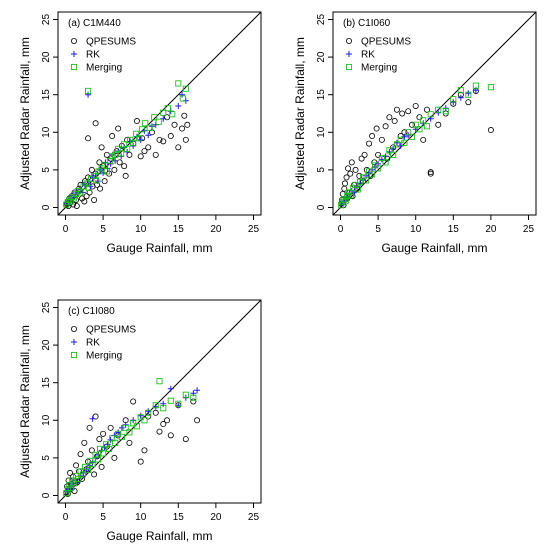 This screenshot has width=549, height=555. Describe the element at coordinates (103, 343) in the screenshot. I see `legend: QPESUMS RK Merging` at that location.